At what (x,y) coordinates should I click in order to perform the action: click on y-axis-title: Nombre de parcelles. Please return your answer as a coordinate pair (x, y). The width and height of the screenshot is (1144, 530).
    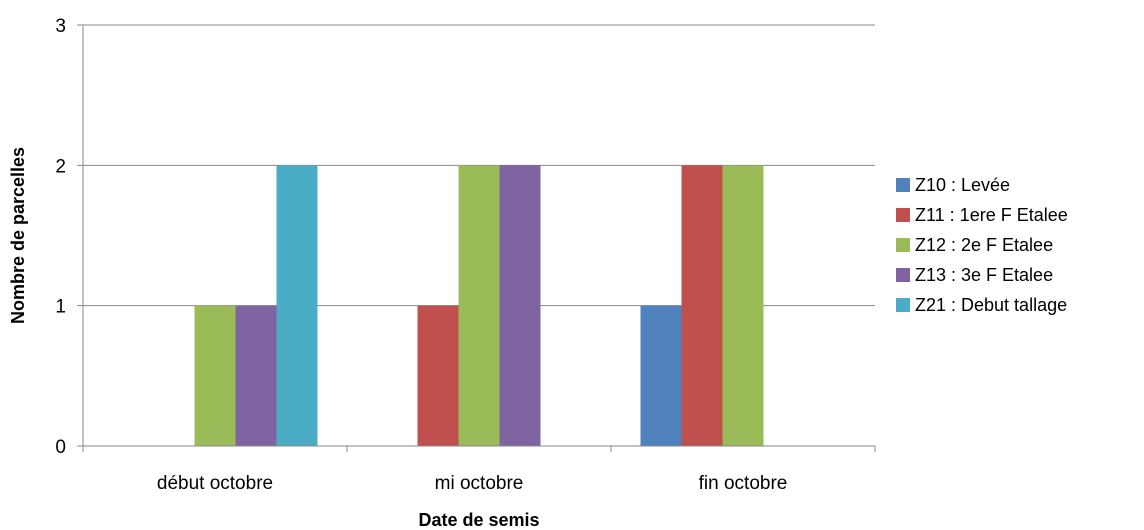
    Looking at the image, I should click on (18, 235).